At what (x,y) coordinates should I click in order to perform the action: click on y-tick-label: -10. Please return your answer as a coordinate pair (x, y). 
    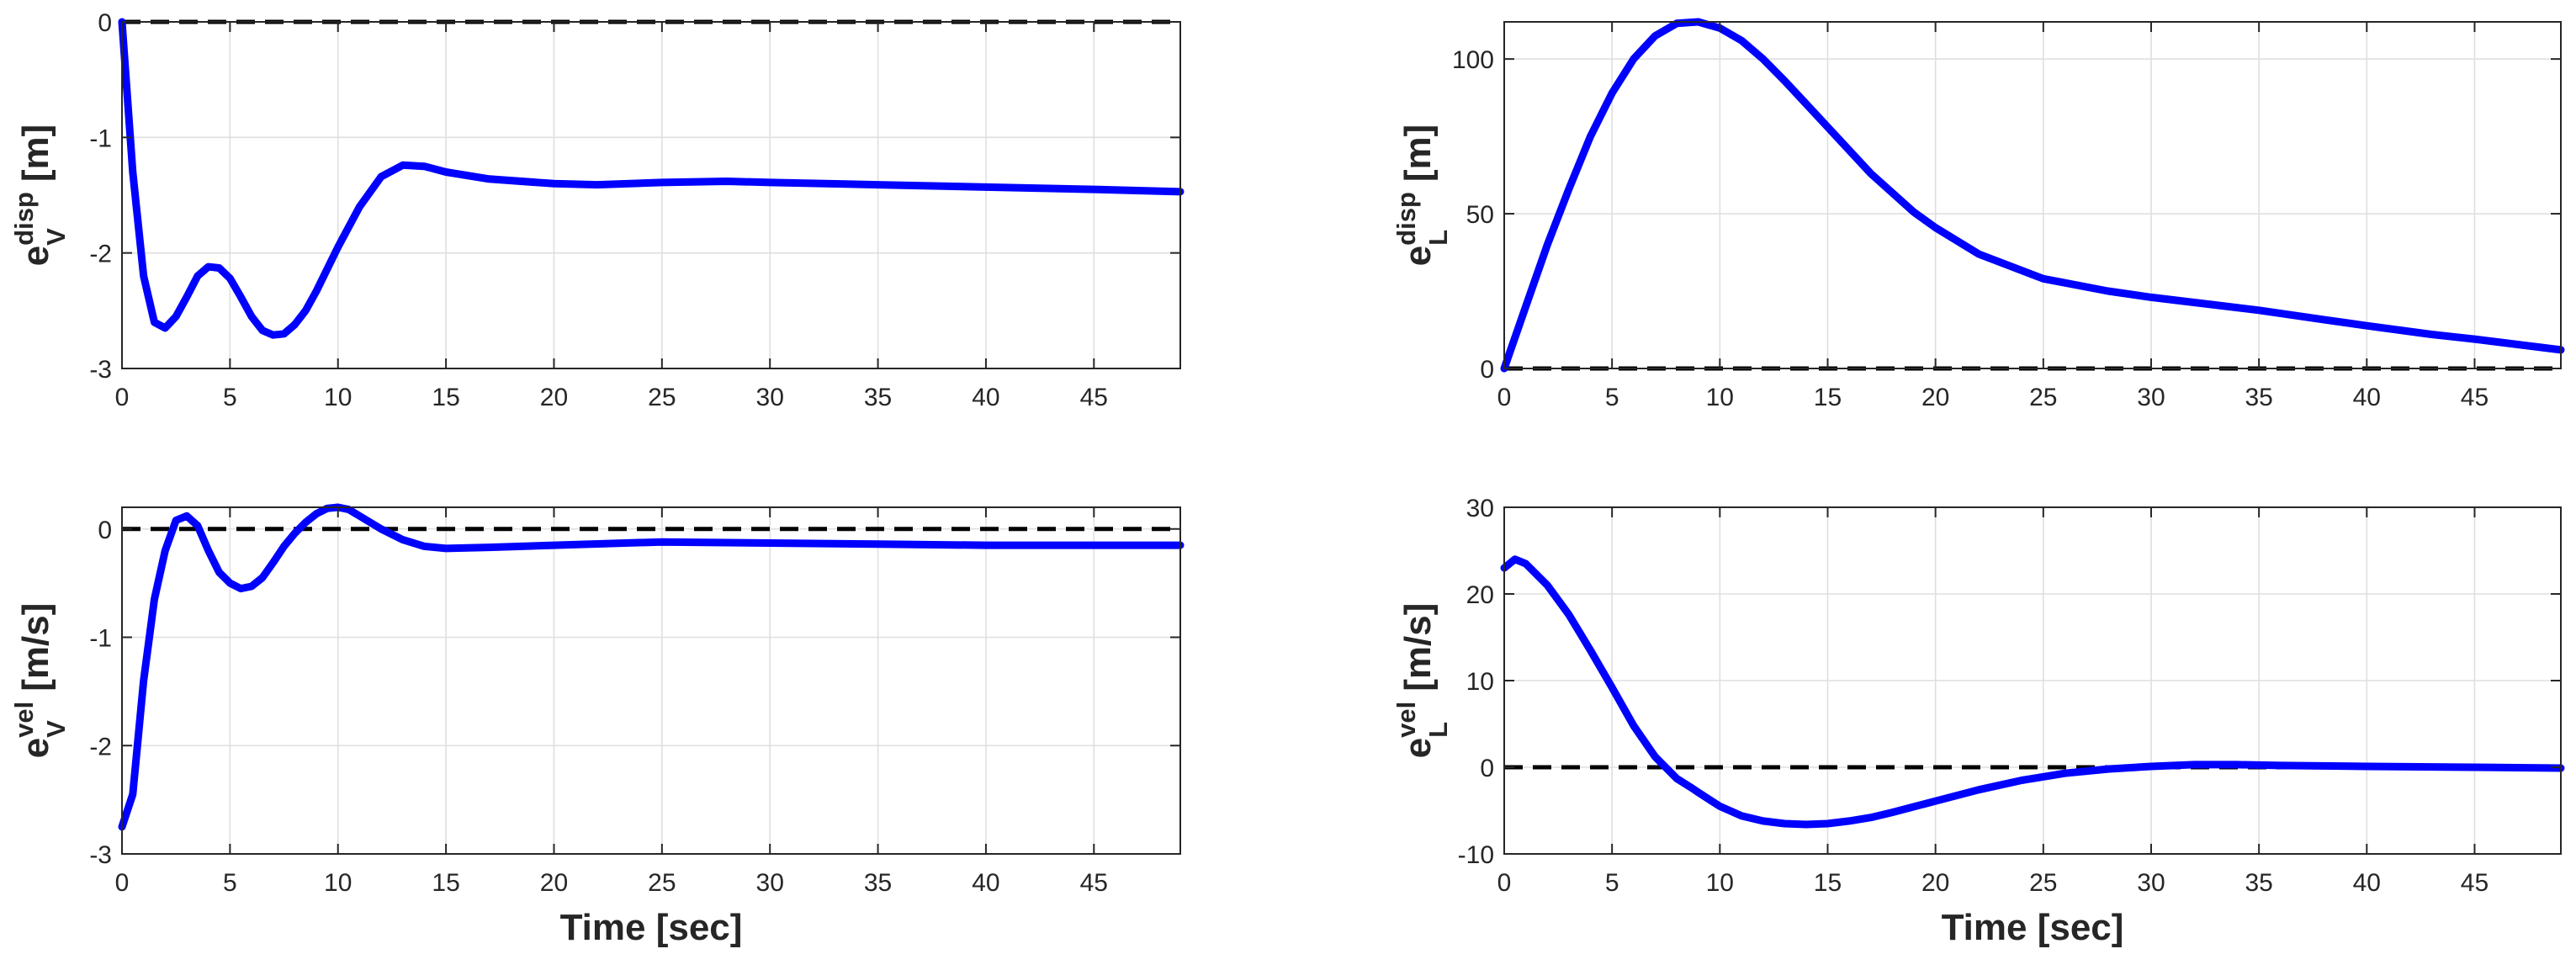
    Looking at the image, I should click on (1476, 855).